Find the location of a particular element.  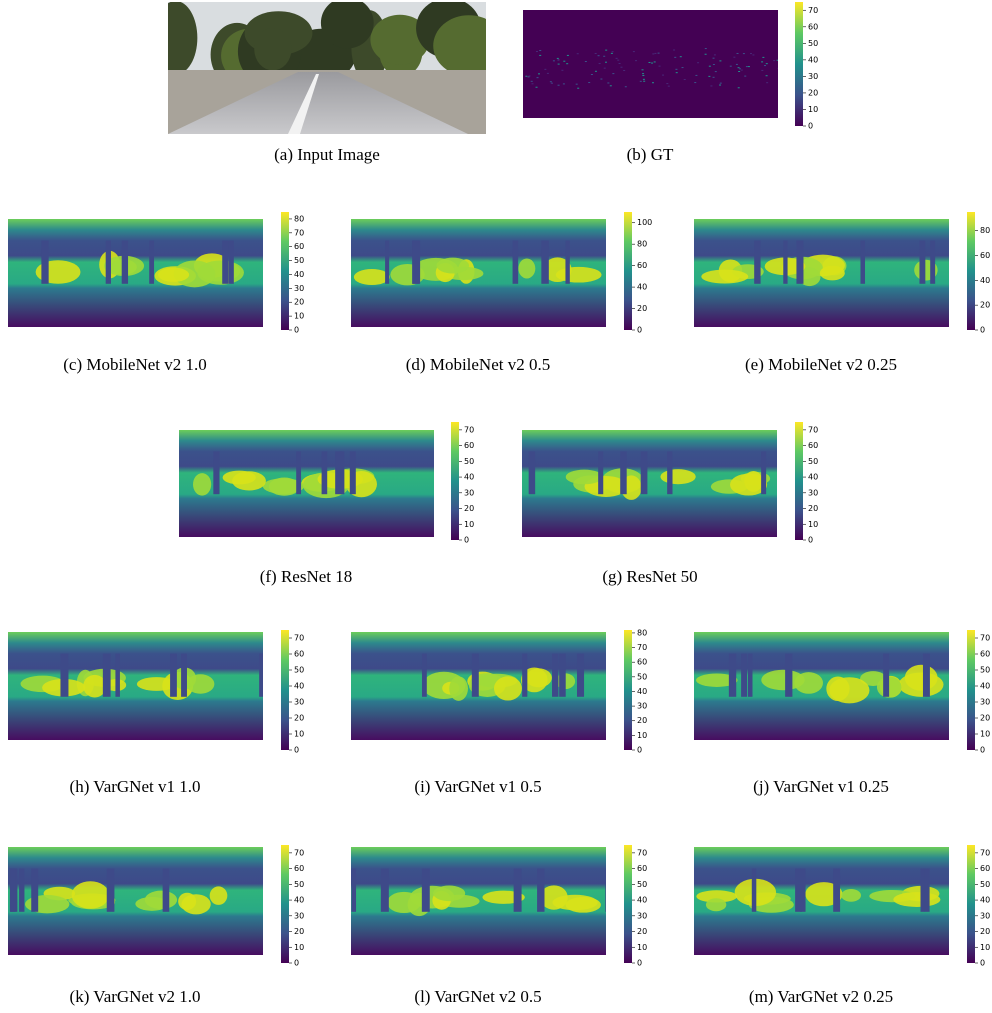

caption: (b) GT is located at coordinates (650, 154).